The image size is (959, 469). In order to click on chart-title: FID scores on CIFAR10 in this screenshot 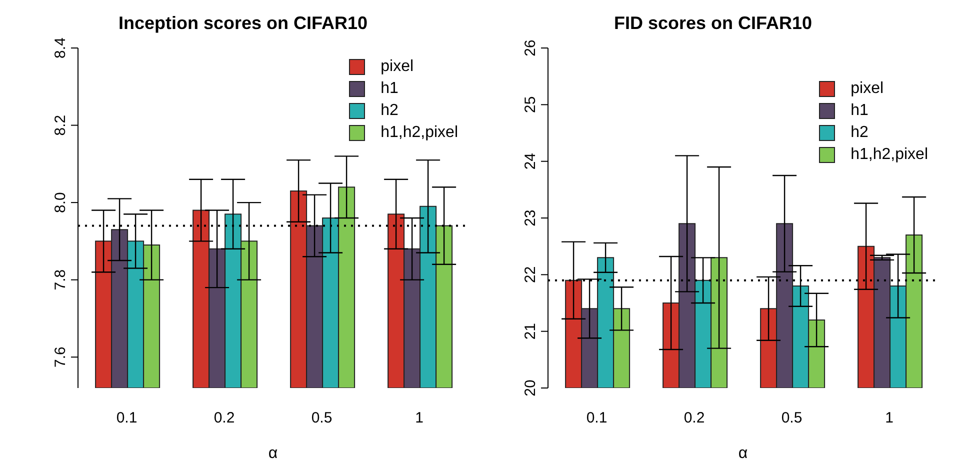, I will do `click(713, 23)`.